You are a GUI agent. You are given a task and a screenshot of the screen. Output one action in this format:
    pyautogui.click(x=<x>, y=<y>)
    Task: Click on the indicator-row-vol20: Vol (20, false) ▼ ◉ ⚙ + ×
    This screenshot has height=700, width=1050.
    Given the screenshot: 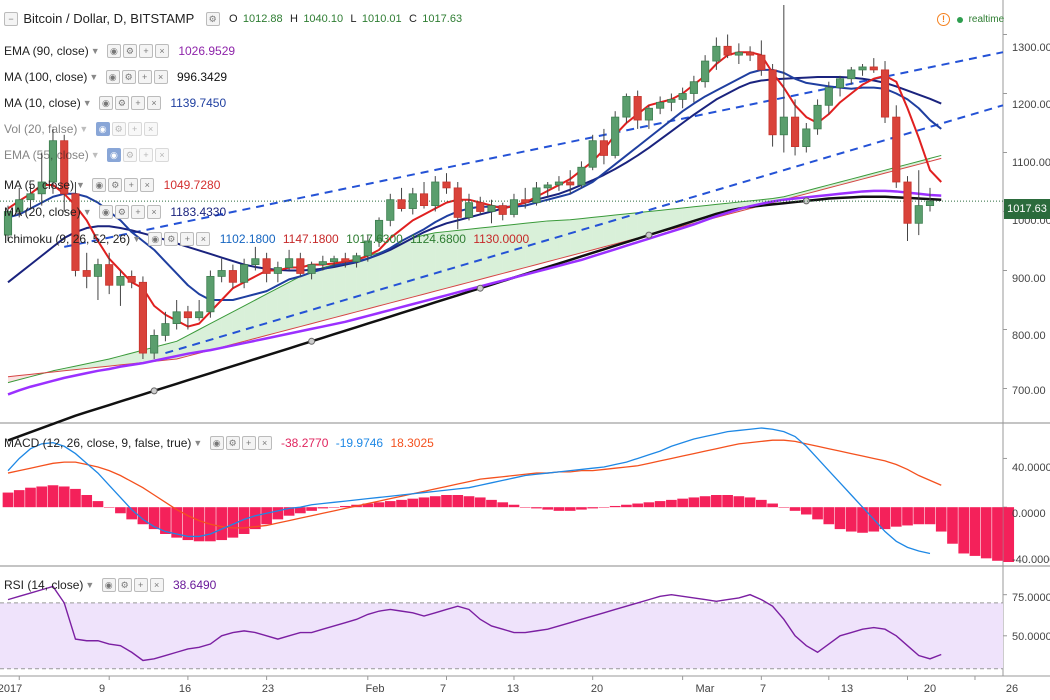 What is the action you would take?
    pyautogui.click(x=82, y=128)
    